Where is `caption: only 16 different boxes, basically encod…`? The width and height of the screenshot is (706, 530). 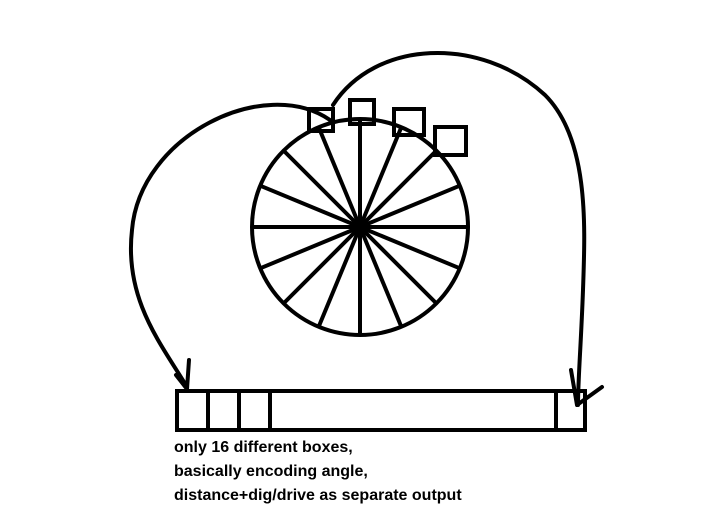
caption: only 16 different boxes, basically encod… is located at coordinates (434, 472).